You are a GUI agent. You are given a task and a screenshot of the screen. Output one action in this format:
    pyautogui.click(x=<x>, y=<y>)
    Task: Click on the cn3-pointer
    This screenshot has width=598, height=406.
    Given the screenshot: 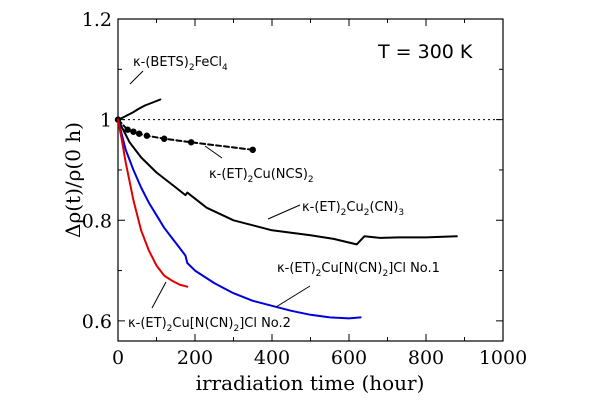 What is the action you would take?
    pyautogui.click(x=284, y=212)
    